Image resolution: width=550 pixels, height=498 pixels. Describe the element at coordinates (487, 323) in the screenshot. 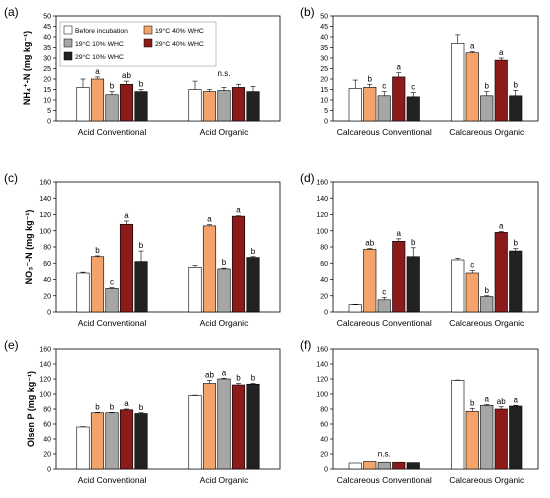

I see `x-category-label: Calcareous Organic` at that location.